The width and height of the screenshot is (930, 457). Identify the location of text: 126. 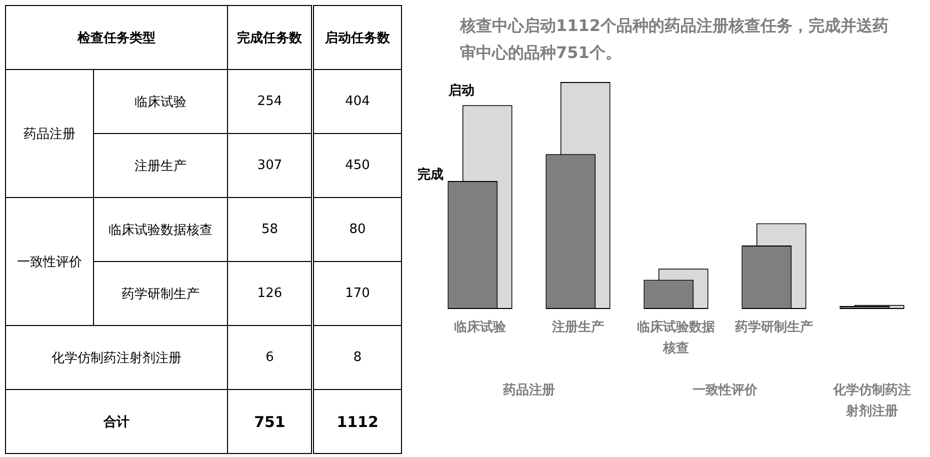
(270, 294).